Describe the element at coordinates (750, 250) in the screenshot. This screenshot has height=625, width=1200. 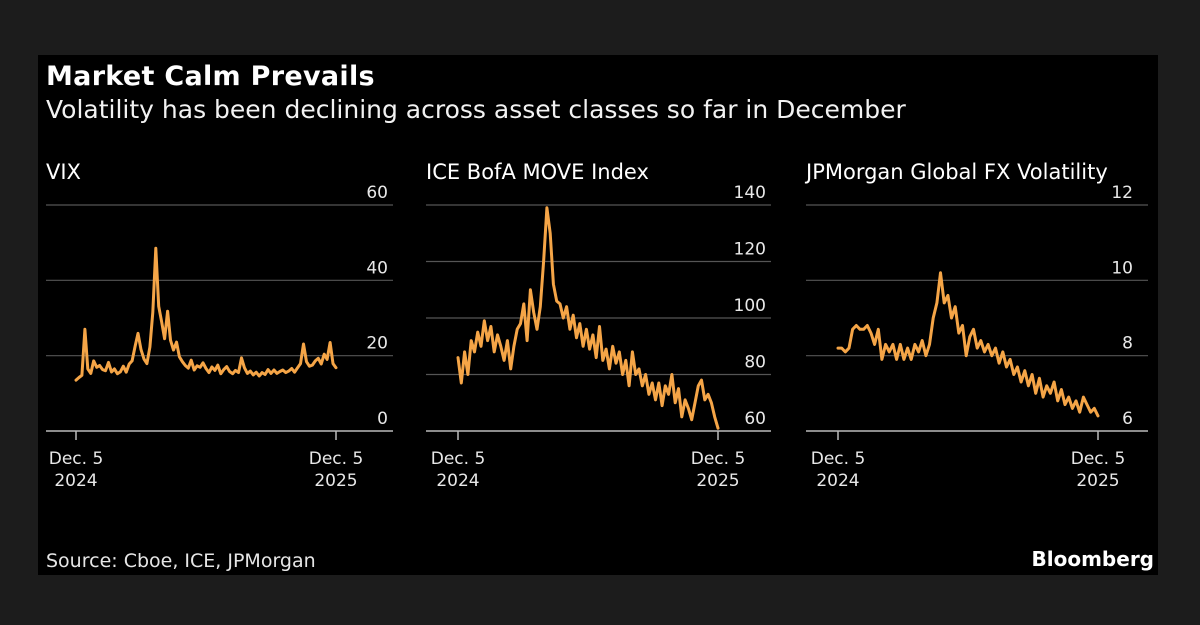
I see `y-tick-label: 120` at that location.